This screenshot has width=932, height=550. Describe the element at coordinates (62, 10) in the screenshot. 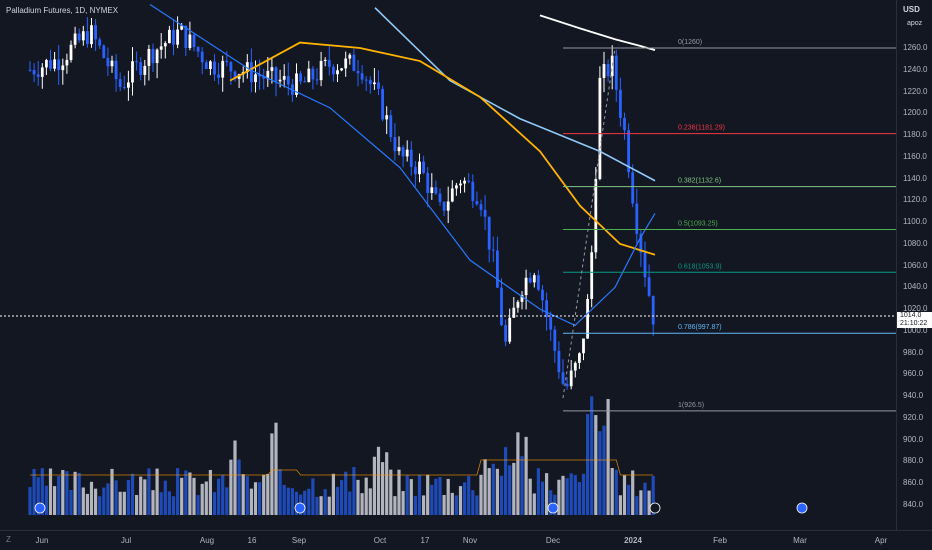

I see `symbol-title: Palladium Futures, 1D, NYMEX` at that location.